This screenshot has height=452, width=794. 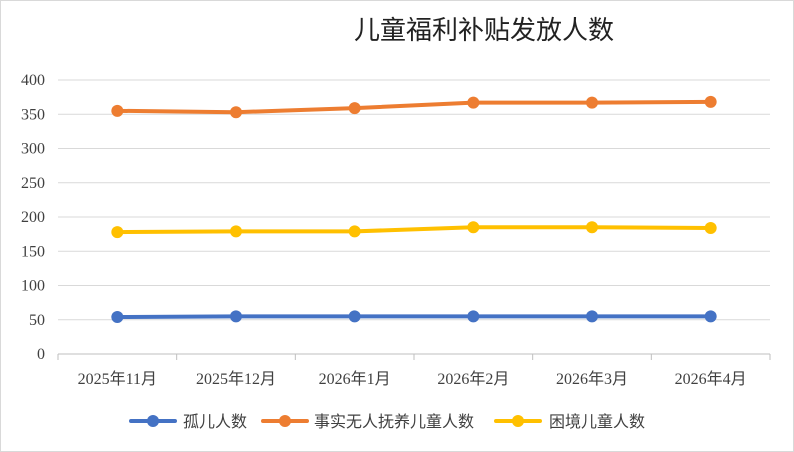 What do you see at coordinates (394, 421) in the screenshot?
I see `legend-label: 事实无人抚养儿童人数` at bounding box center [394, 421].